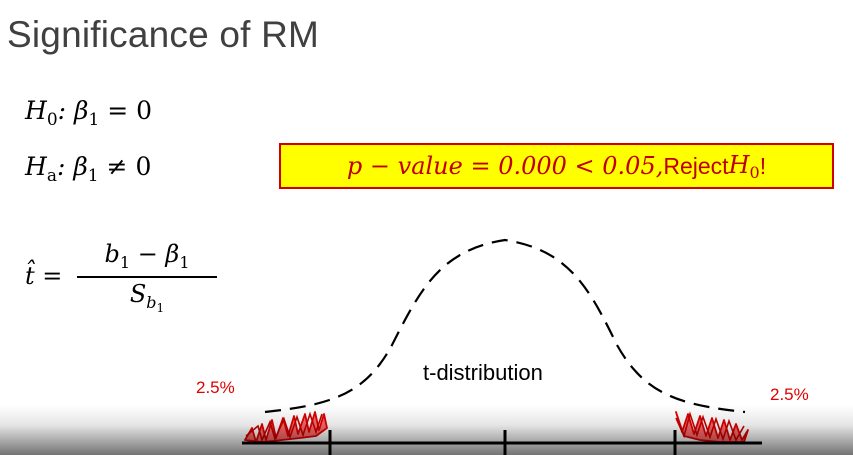  Describe the element at coordinates (215, 388) in the screenshot. I see `left-tail-percent: 2.5%` at that location.